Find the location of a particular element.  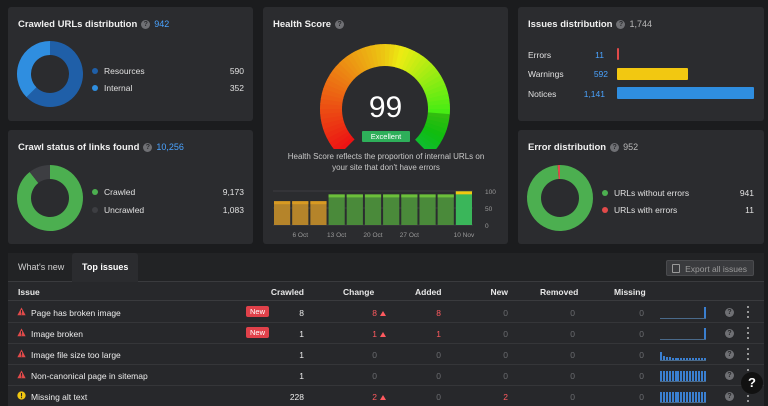

export-all-issues-button: Export all issues is located at coordinates (710, 268).